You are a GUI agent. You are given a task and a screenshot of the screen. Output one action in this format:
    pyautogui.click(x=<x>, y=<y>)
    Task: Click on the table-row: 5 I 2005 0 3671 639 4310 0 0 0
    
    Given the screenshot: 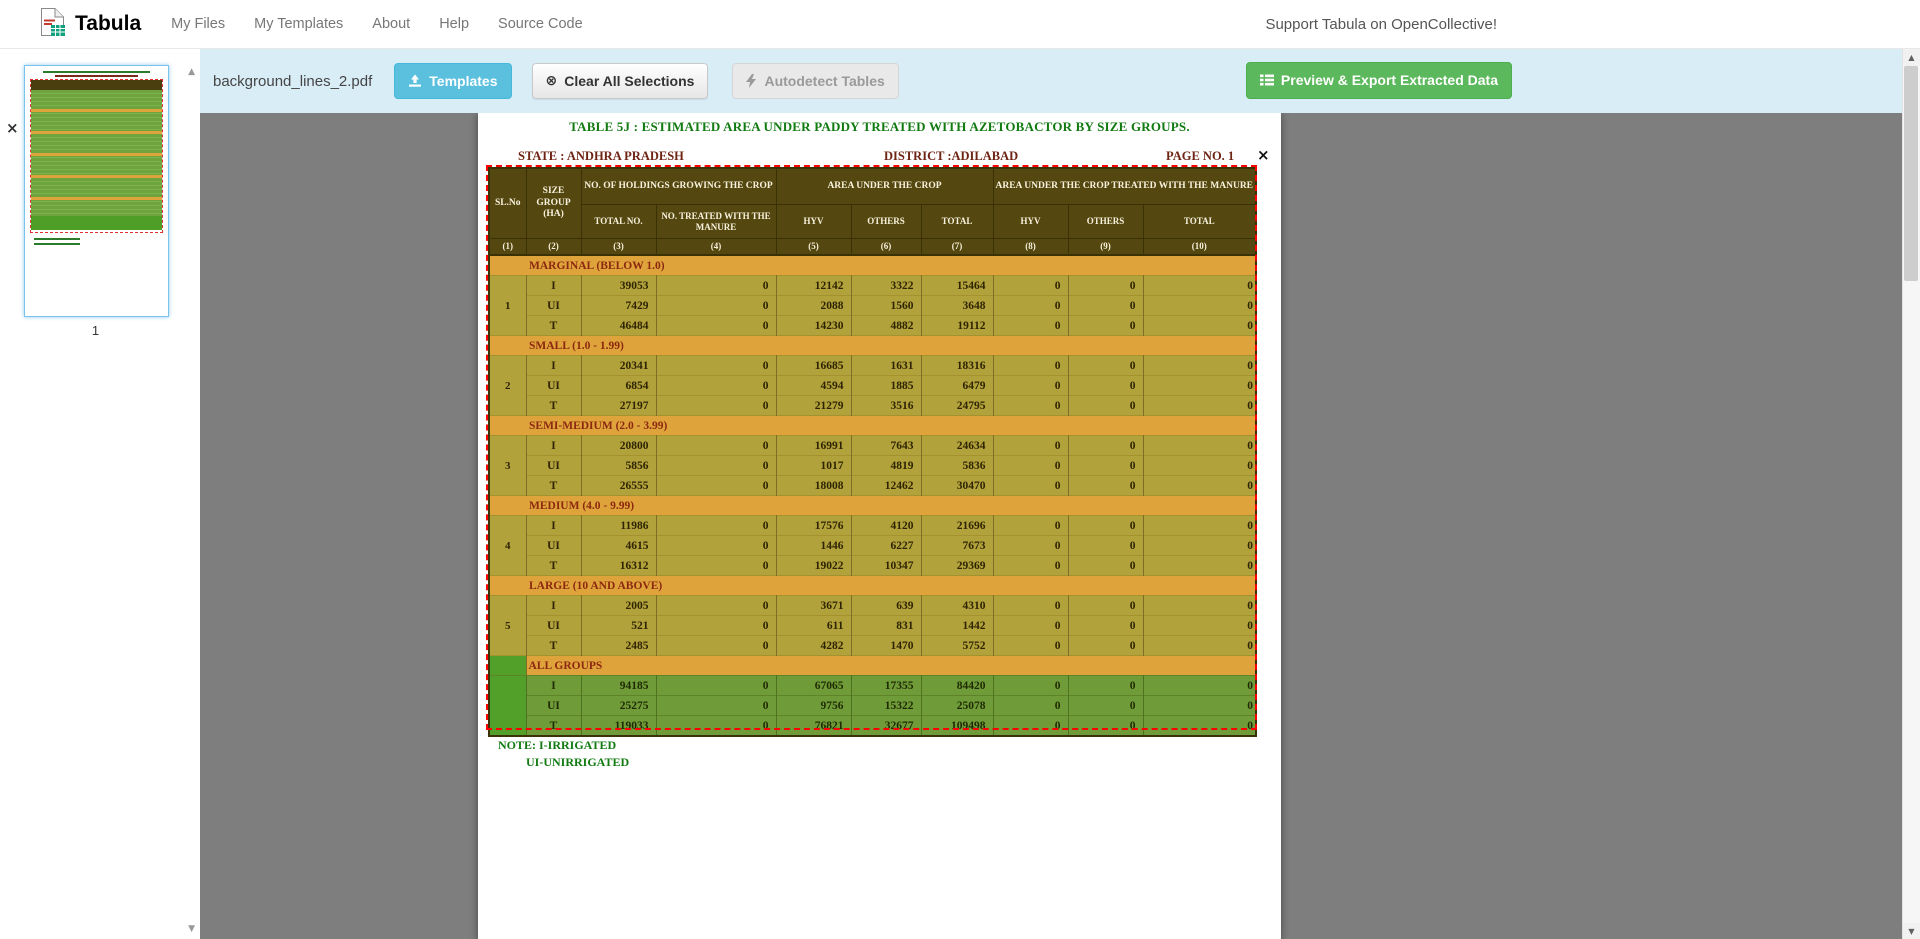 What is the action you would take?
    pyautogui.click(x=872, y=625)
    